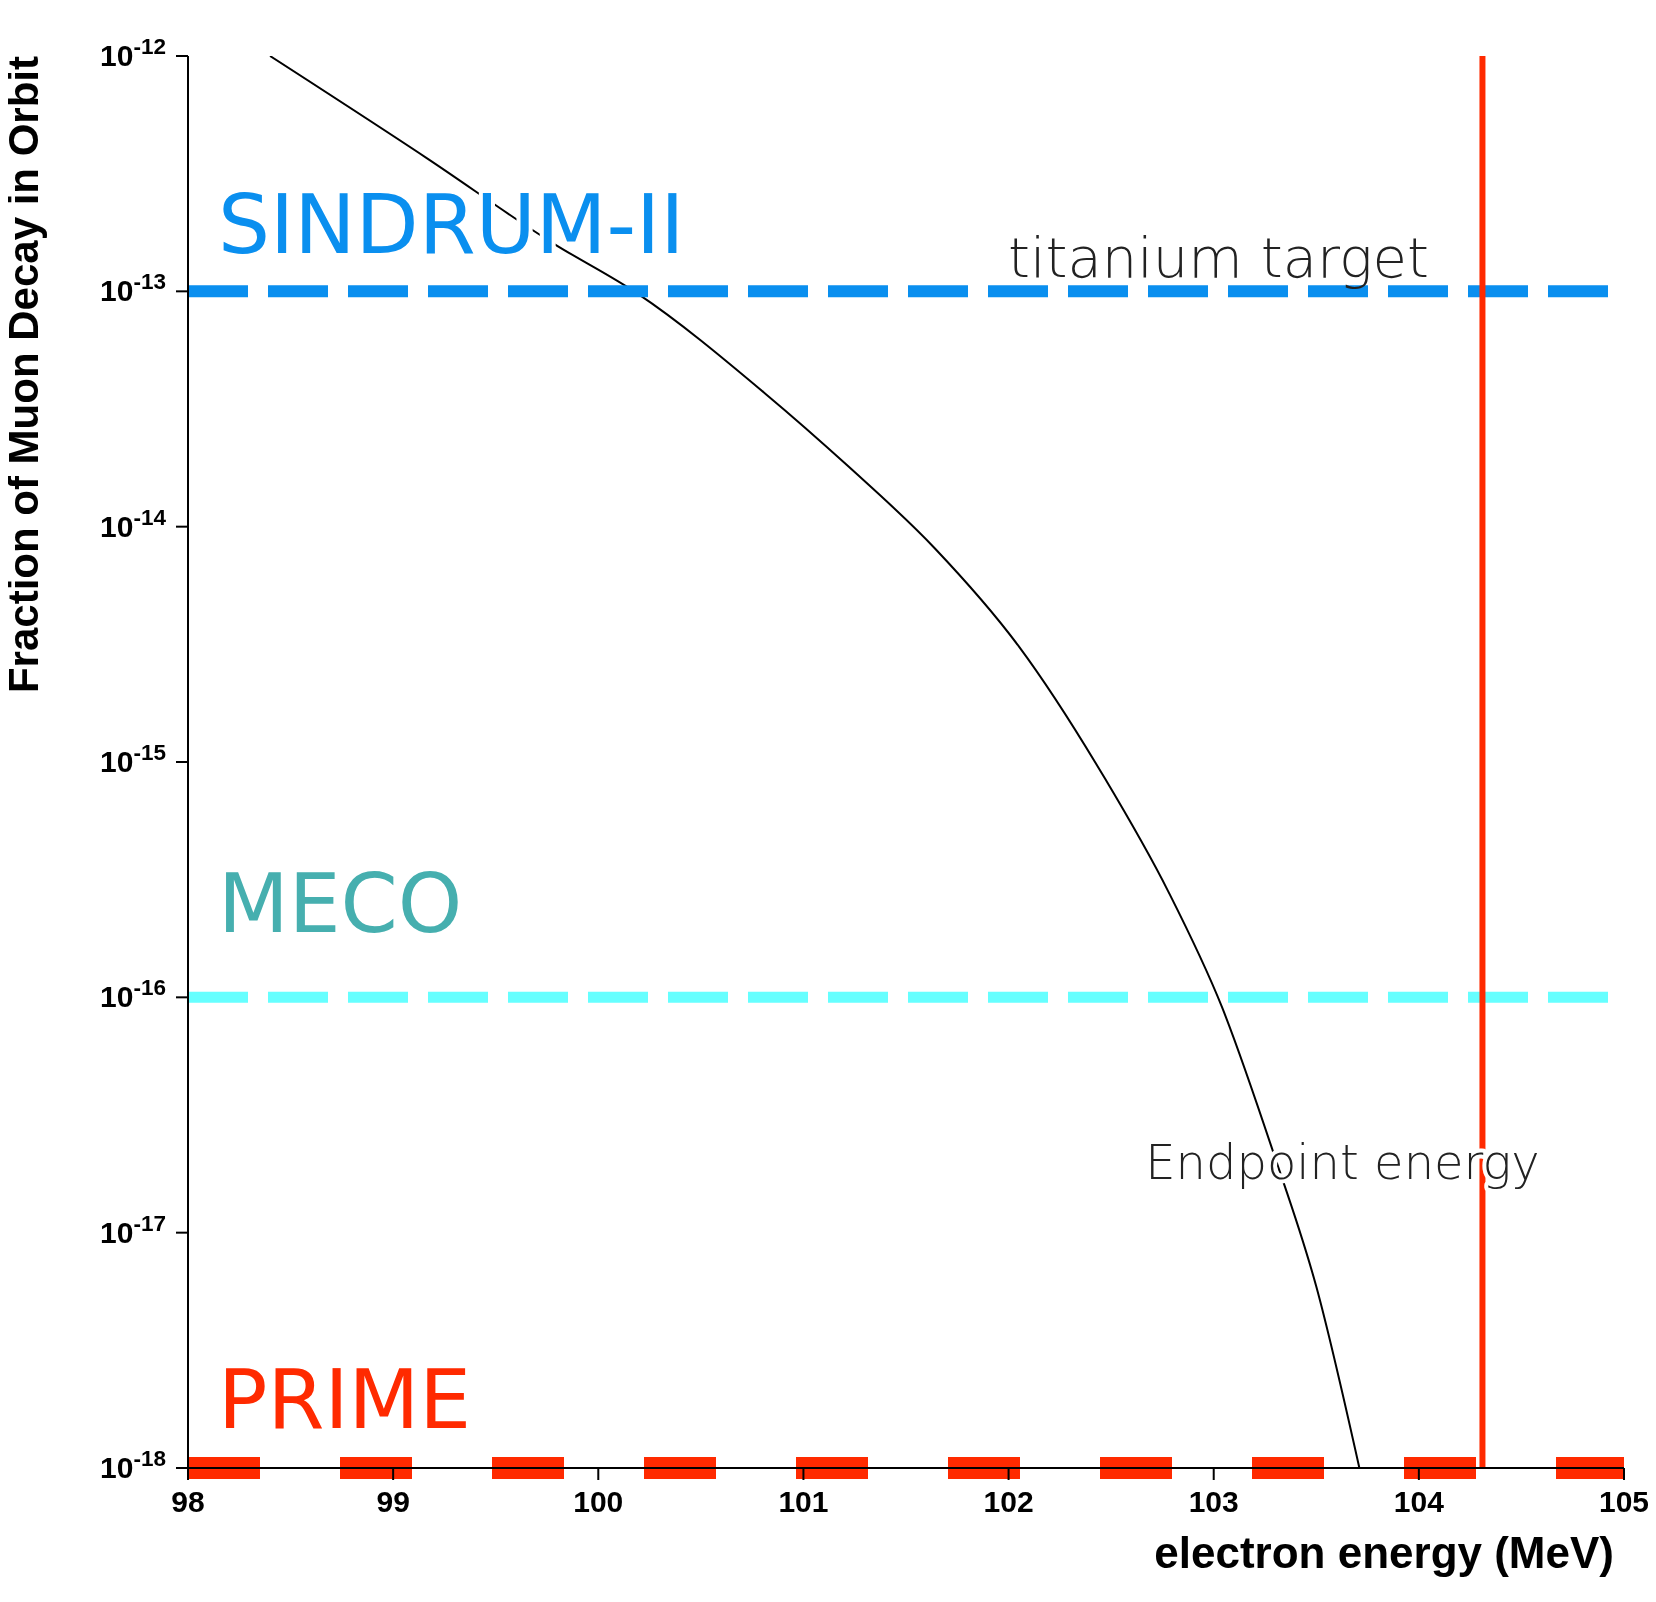 The height and width of the screenshot is (1602, 1656). I want to click on x-tick-label: 102, so click(1008, 1501).